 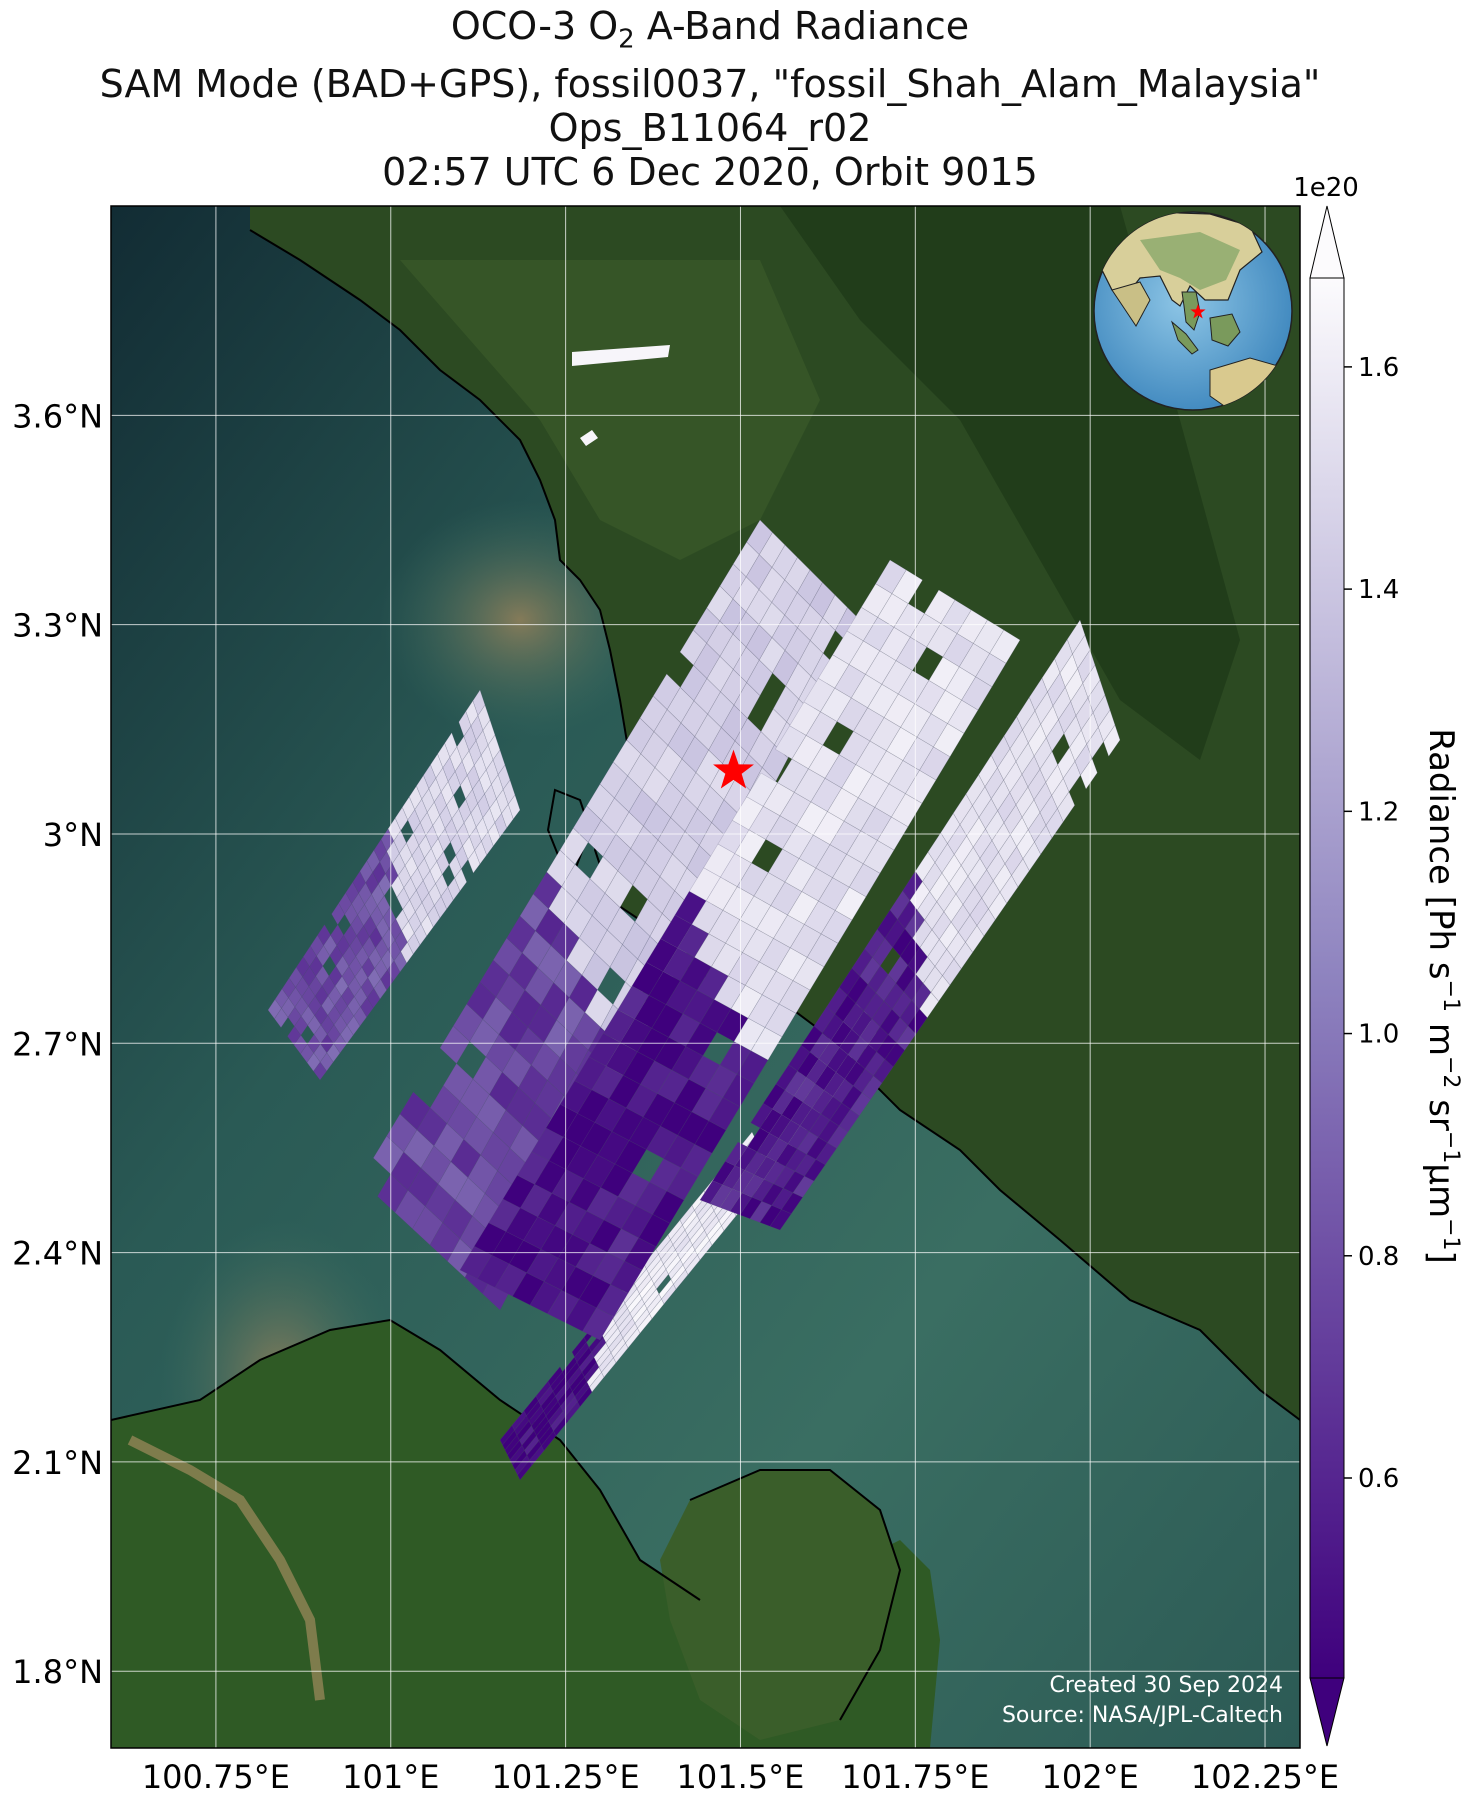 What do you see at coordinates (626, 39) in the screenshot?
I see `title-subscript: 2` at bounding box center [626, 39].